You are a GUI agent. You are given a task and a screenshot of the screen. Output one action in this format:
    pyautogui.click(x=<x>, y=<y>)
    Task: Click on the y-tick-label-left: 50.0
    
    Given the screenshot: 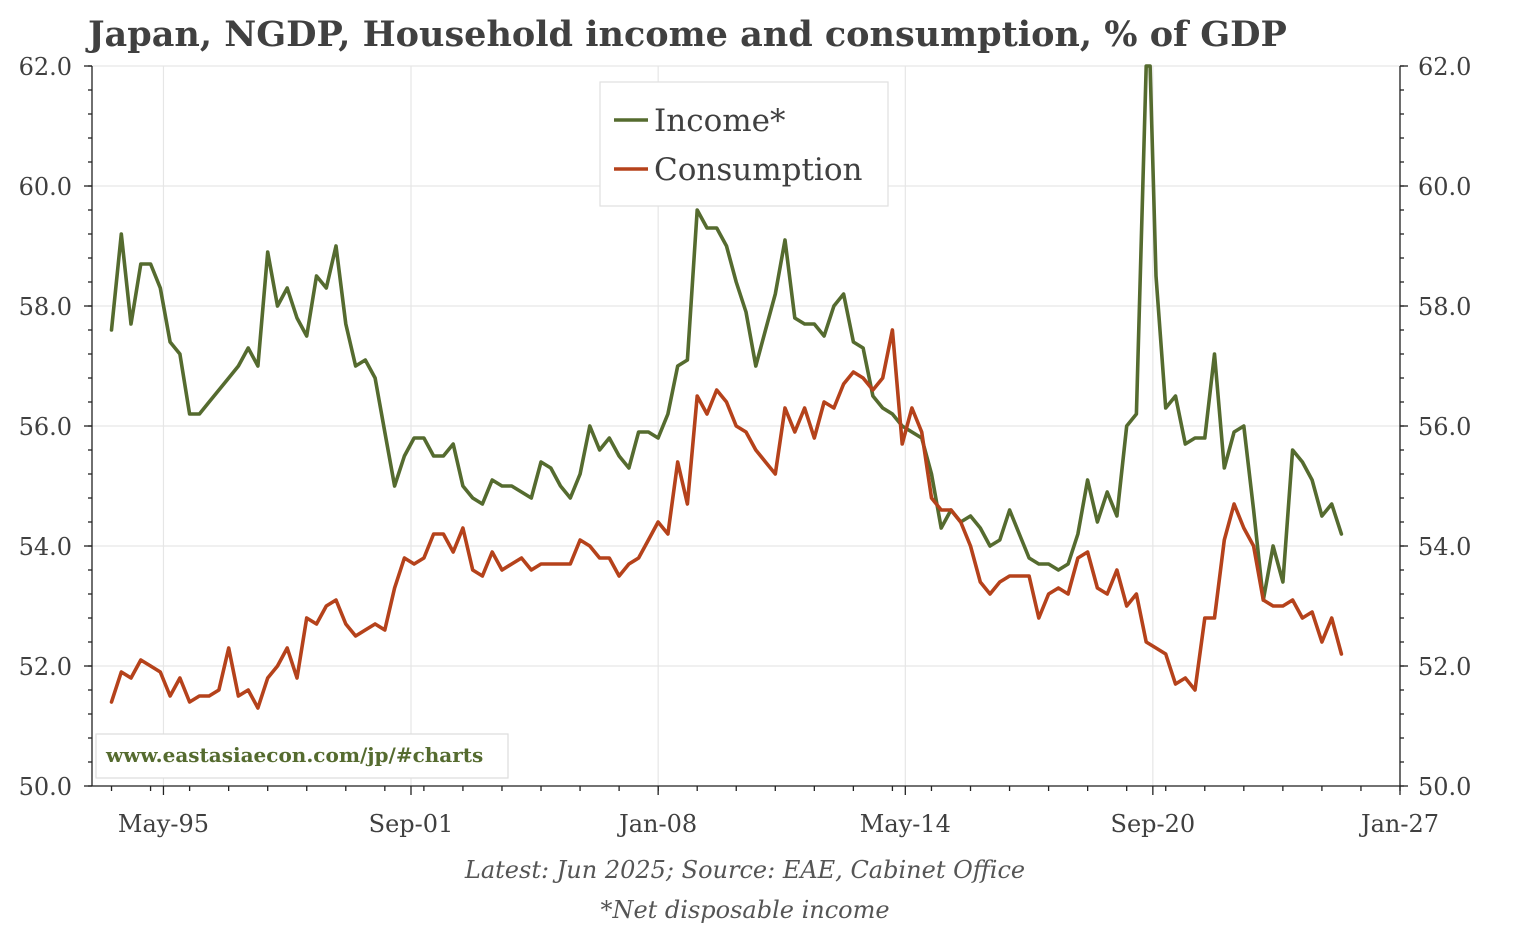 What is the action you would take?
    pyautogui.click(x=45, y=787)
    